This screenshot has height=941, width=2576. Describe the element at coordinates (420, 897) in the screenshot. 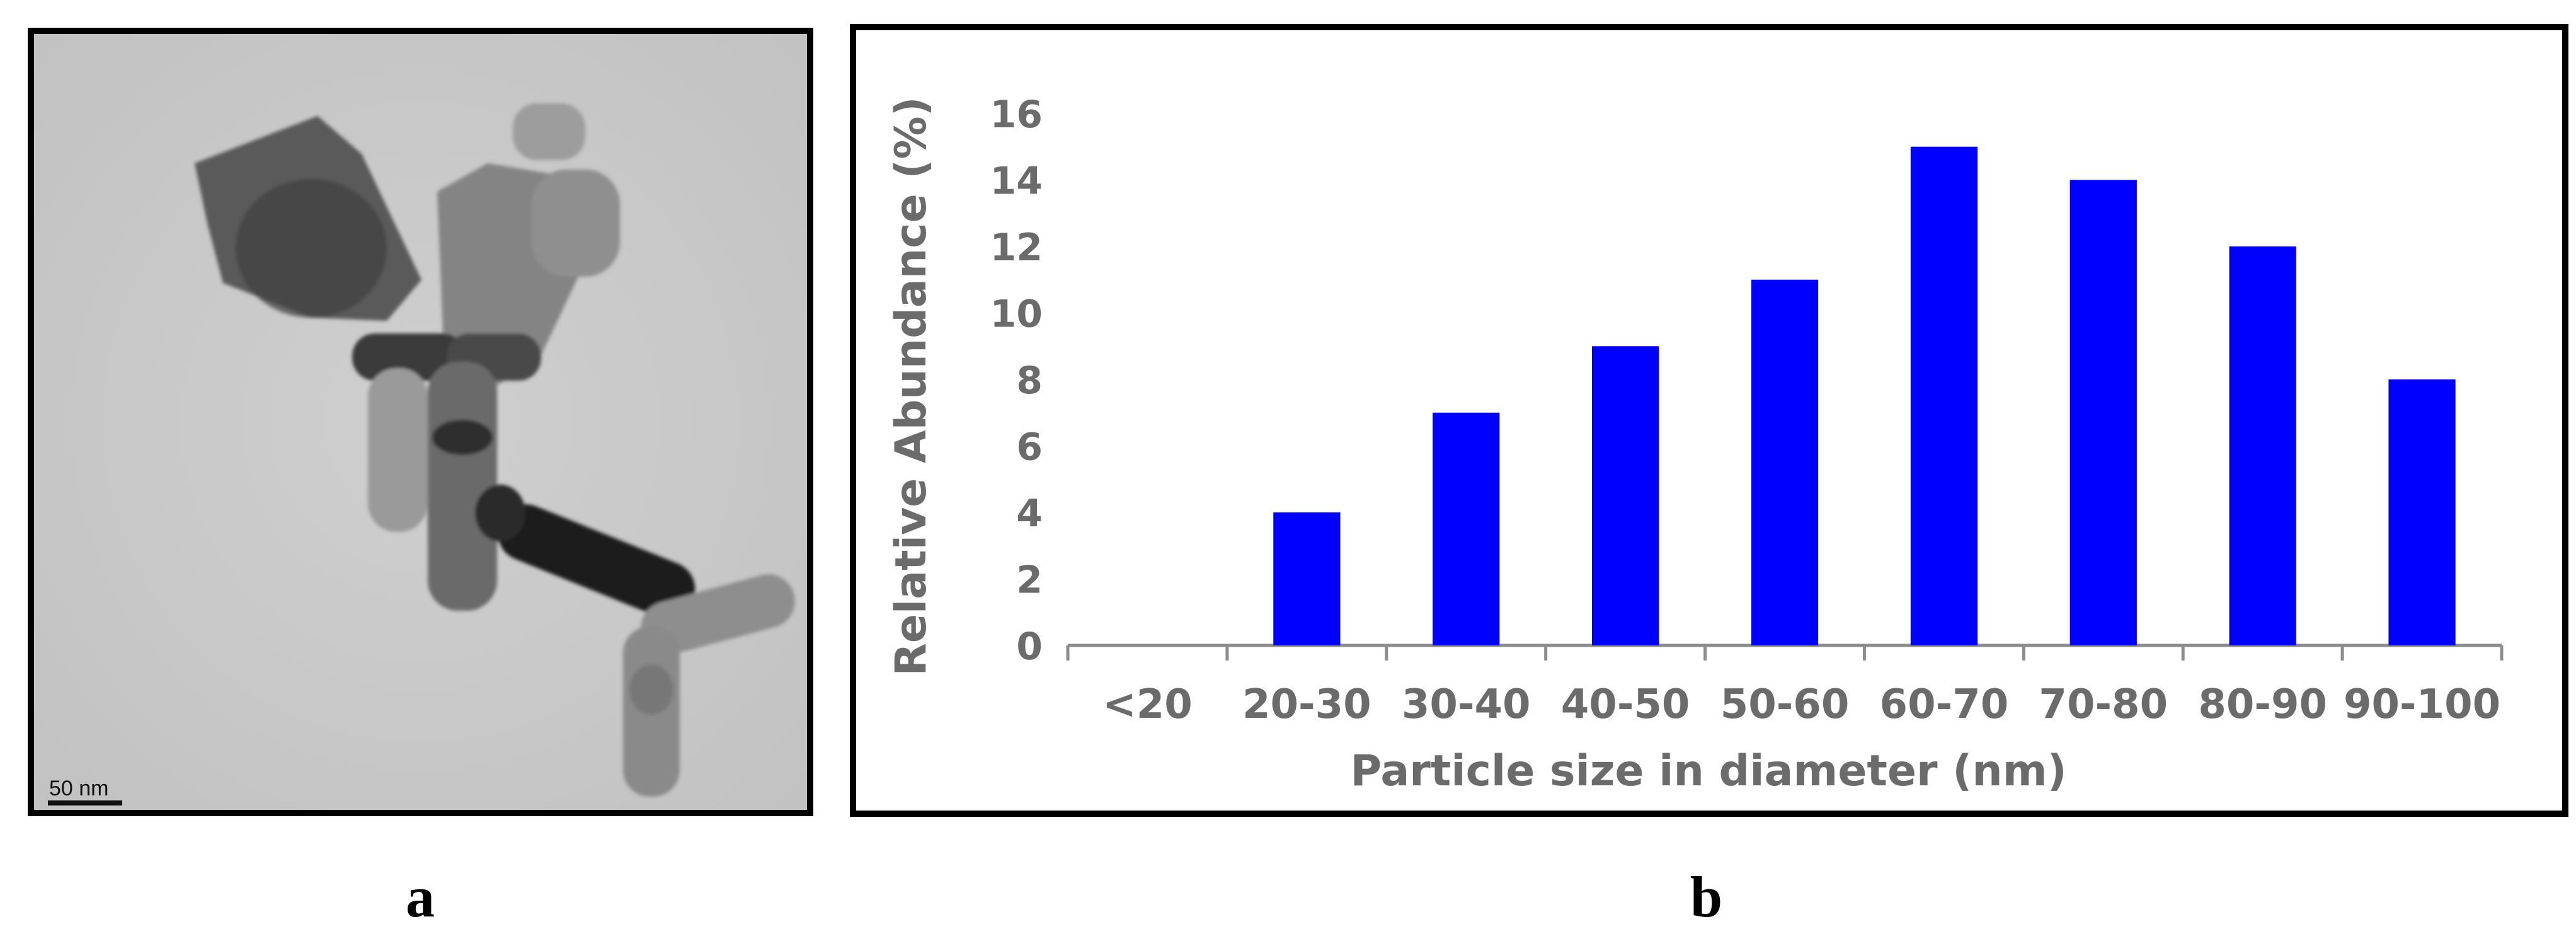

I see `panel-letter-a: a` at that location.